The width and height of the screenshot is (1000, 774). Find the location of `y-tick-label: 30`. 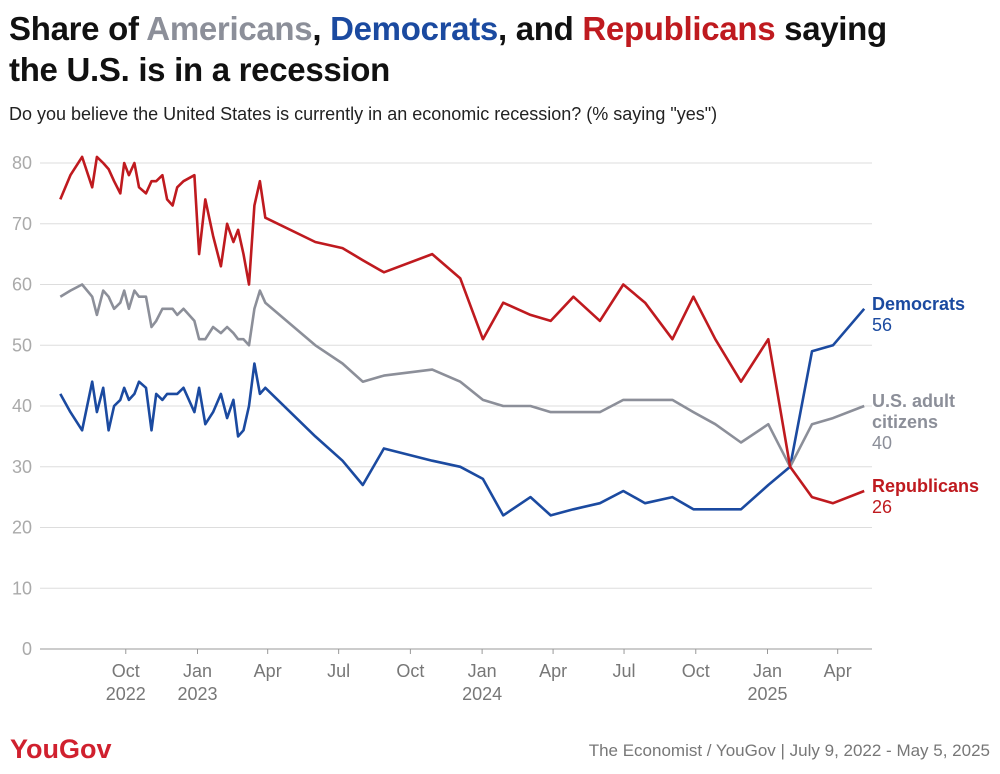

y-tick-label: 30 is located at coordinates (22, 467).